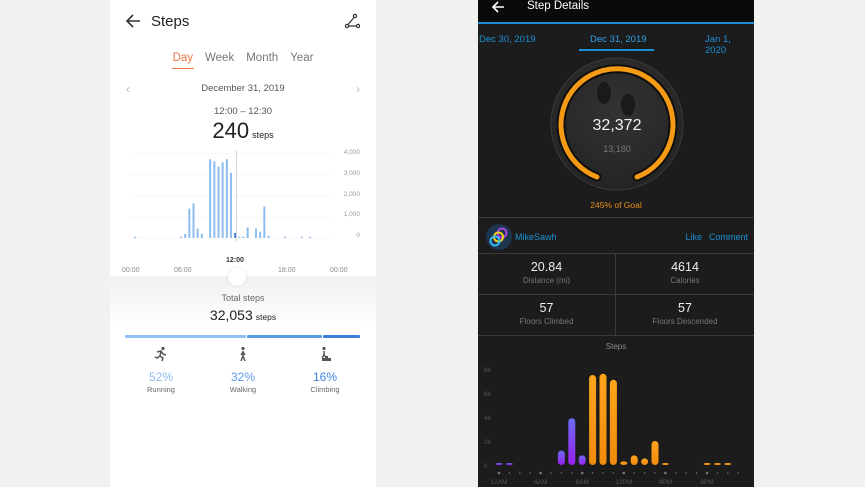 The image size is (865, 487). What do you see at coordinates (237, 277) in the screenshot?
I see `scrubber-handle` at bounding box center [237, 277].